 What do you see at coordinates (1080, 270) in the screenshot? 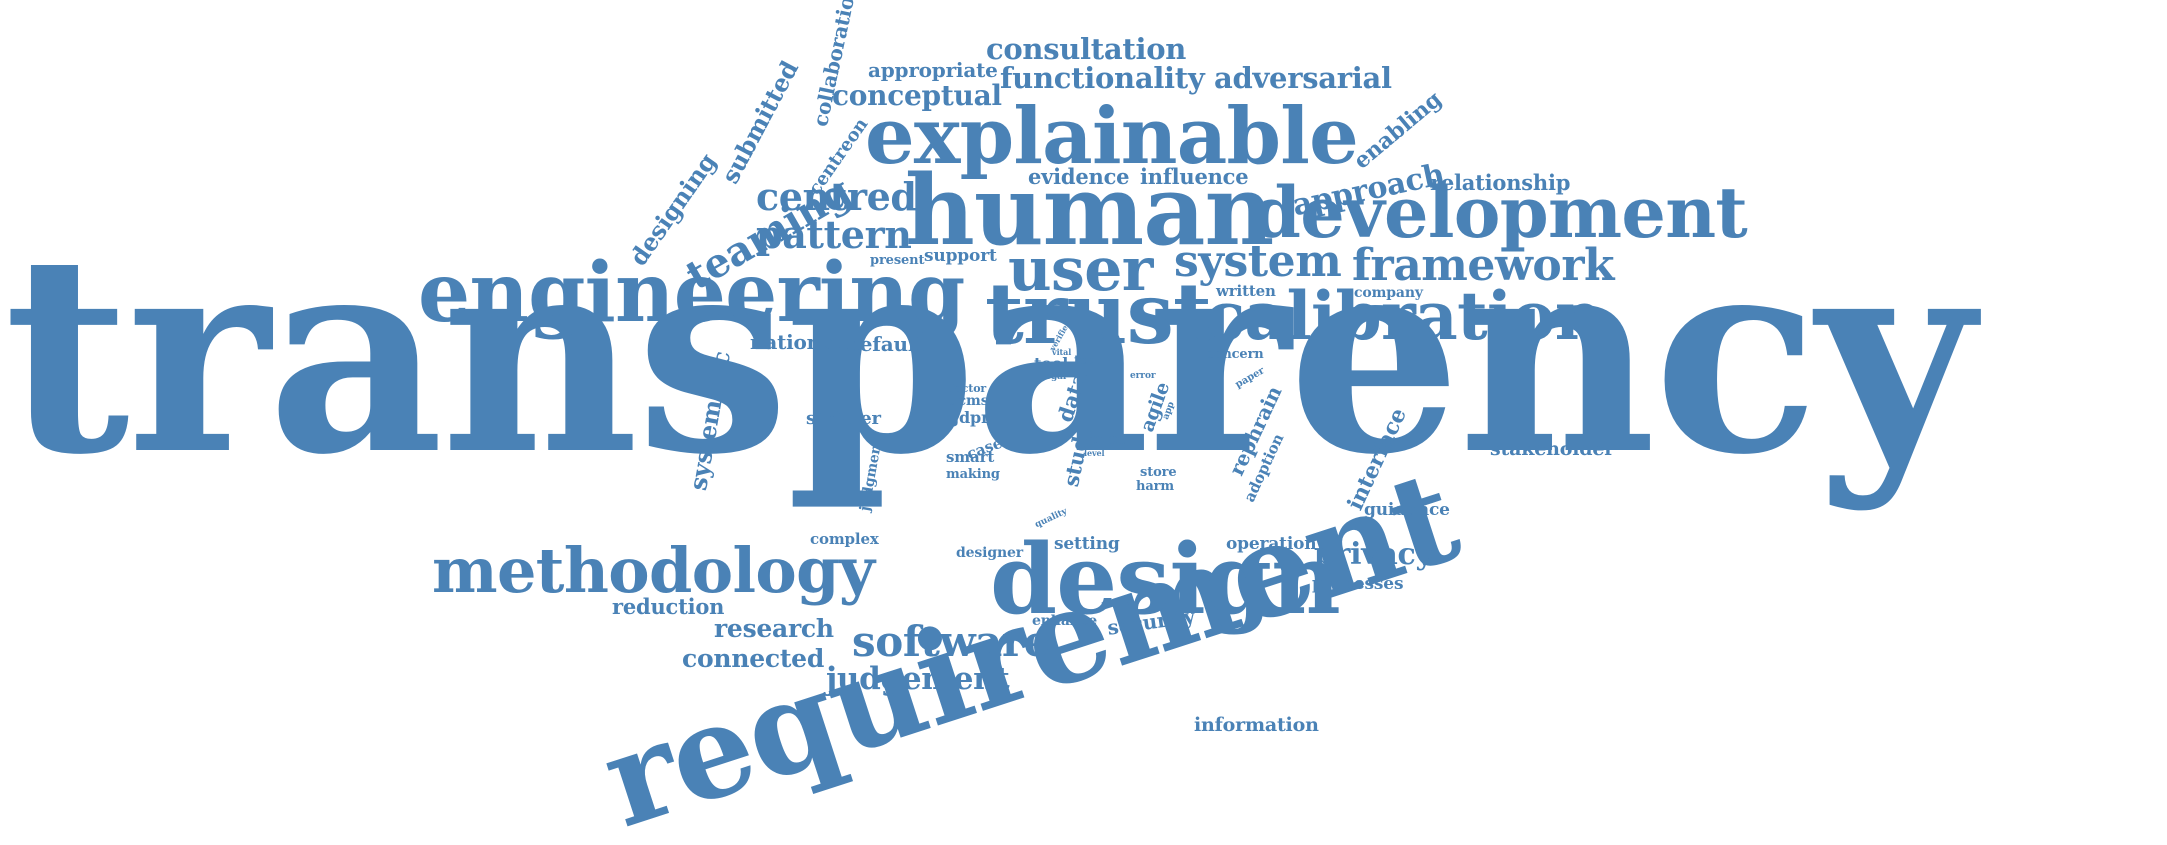
I see `word-user: user` at bounding box center [1080, 270].